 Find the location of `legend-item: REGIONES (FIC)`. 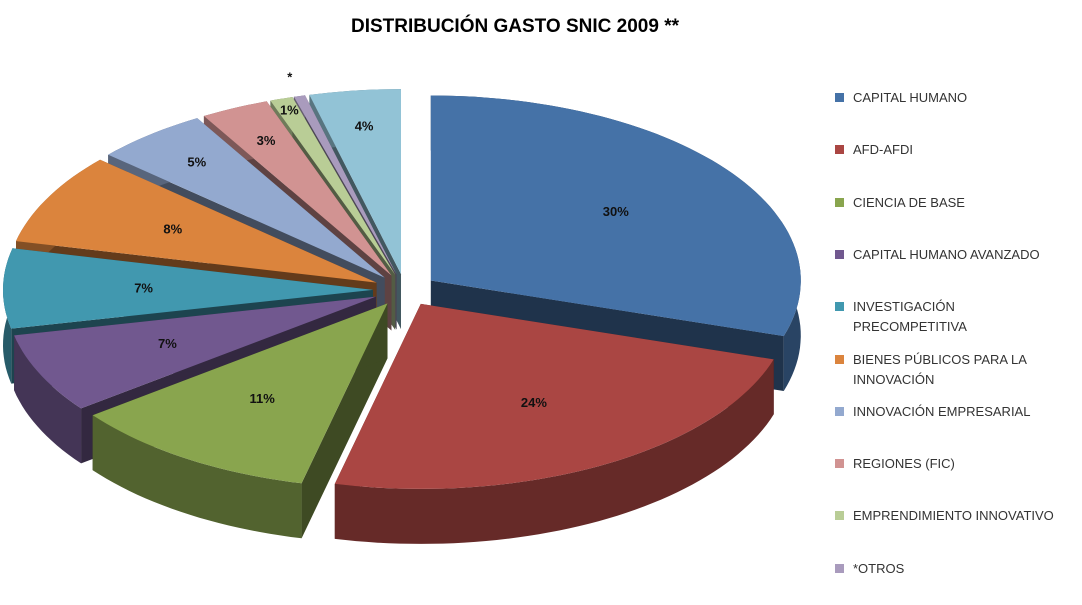

legend-item: REGIONES (FIC) is located at coordinates (955, 464).